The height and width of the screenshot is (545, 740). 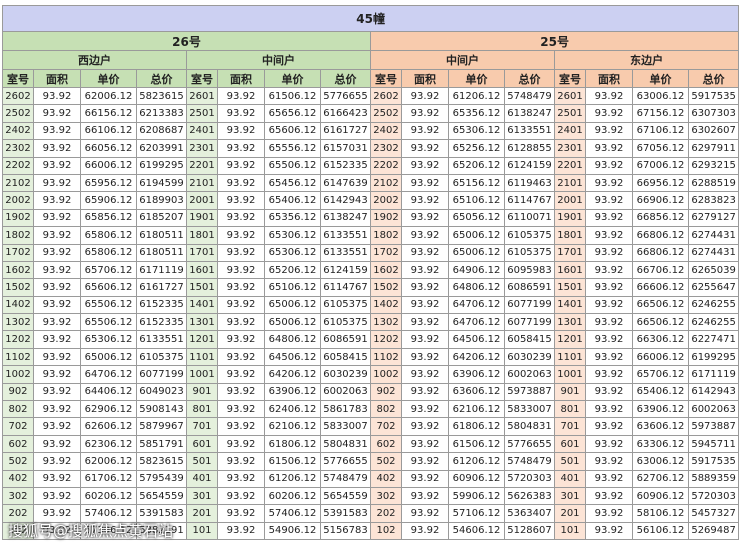 I want to click on cell: 5128607, so click(x=529, y=531).